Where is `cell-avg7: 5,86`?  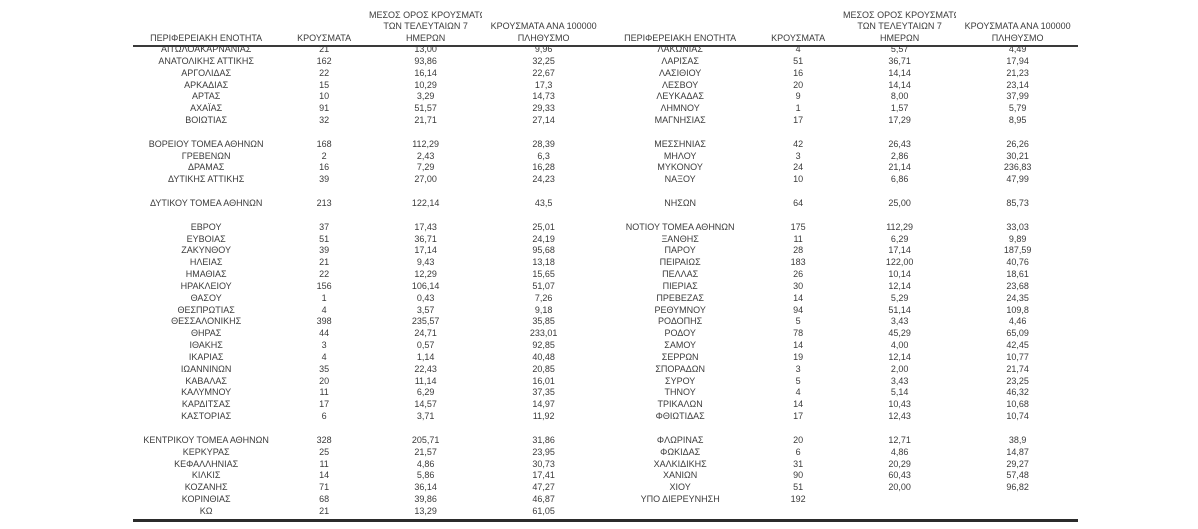 cell-avg7: 5,86 is located at coordinates (425, 475).